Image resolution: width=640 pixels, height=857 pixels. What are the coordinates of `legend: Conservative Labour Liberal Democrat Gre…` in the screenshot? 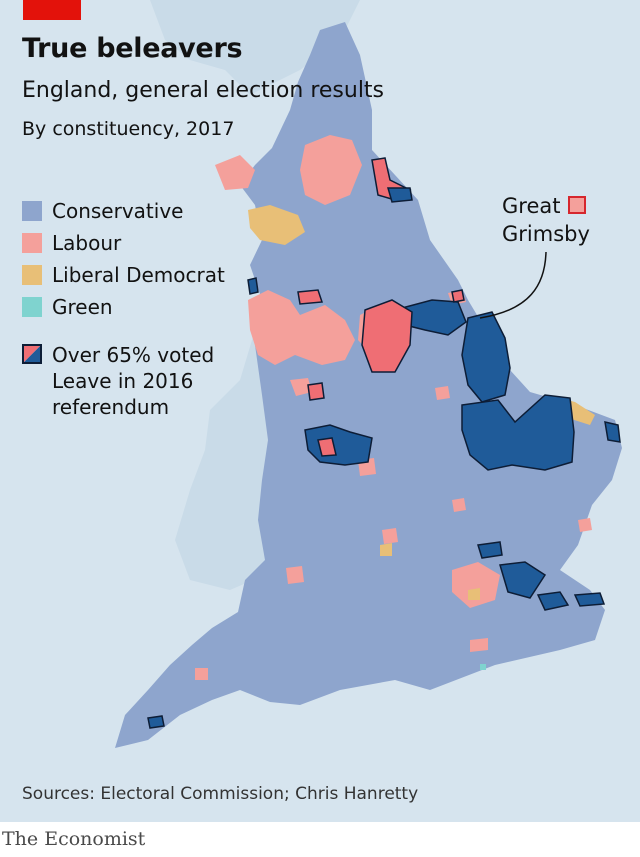 It's located at (123, 259).